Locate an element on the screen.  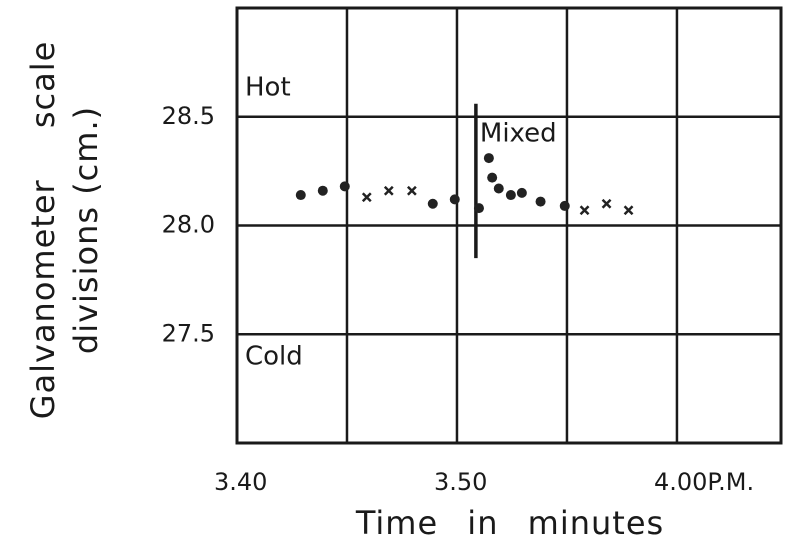
y-tick-label: 27.5 is located at coordinates (188, 333).